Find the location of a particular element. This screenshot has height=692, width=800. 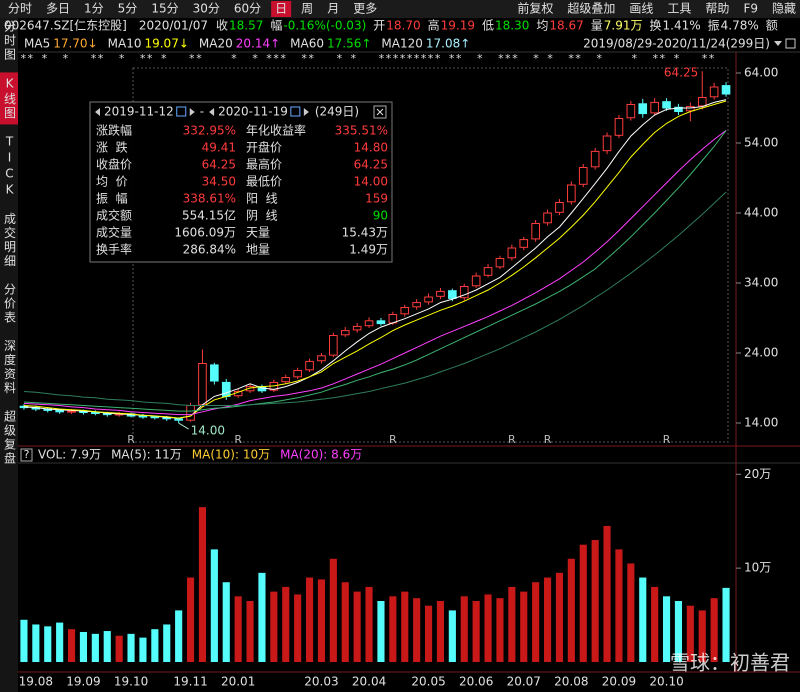

toolbar-tab: 工具 is located at coordinates (679, 9).